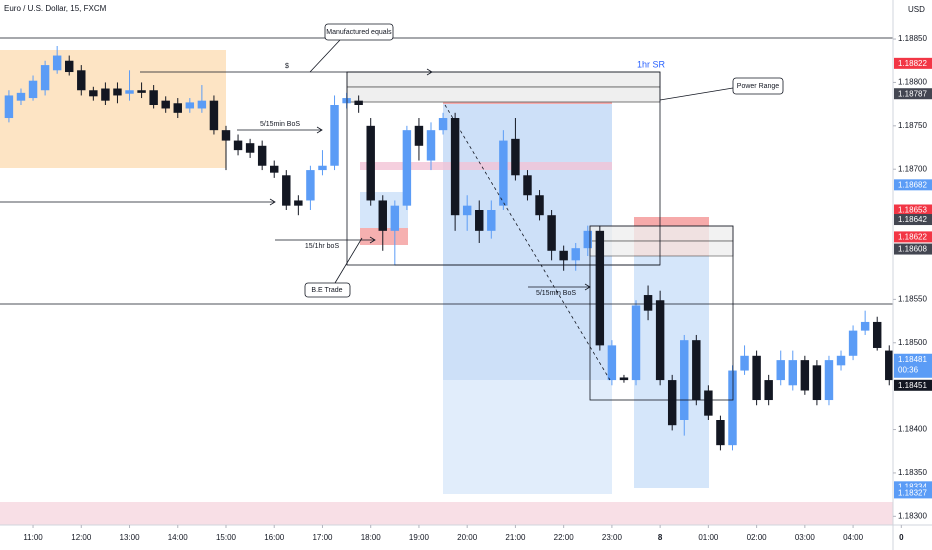 The image size is (932, 550). I want to click on currency: USD, so click(916, 9).